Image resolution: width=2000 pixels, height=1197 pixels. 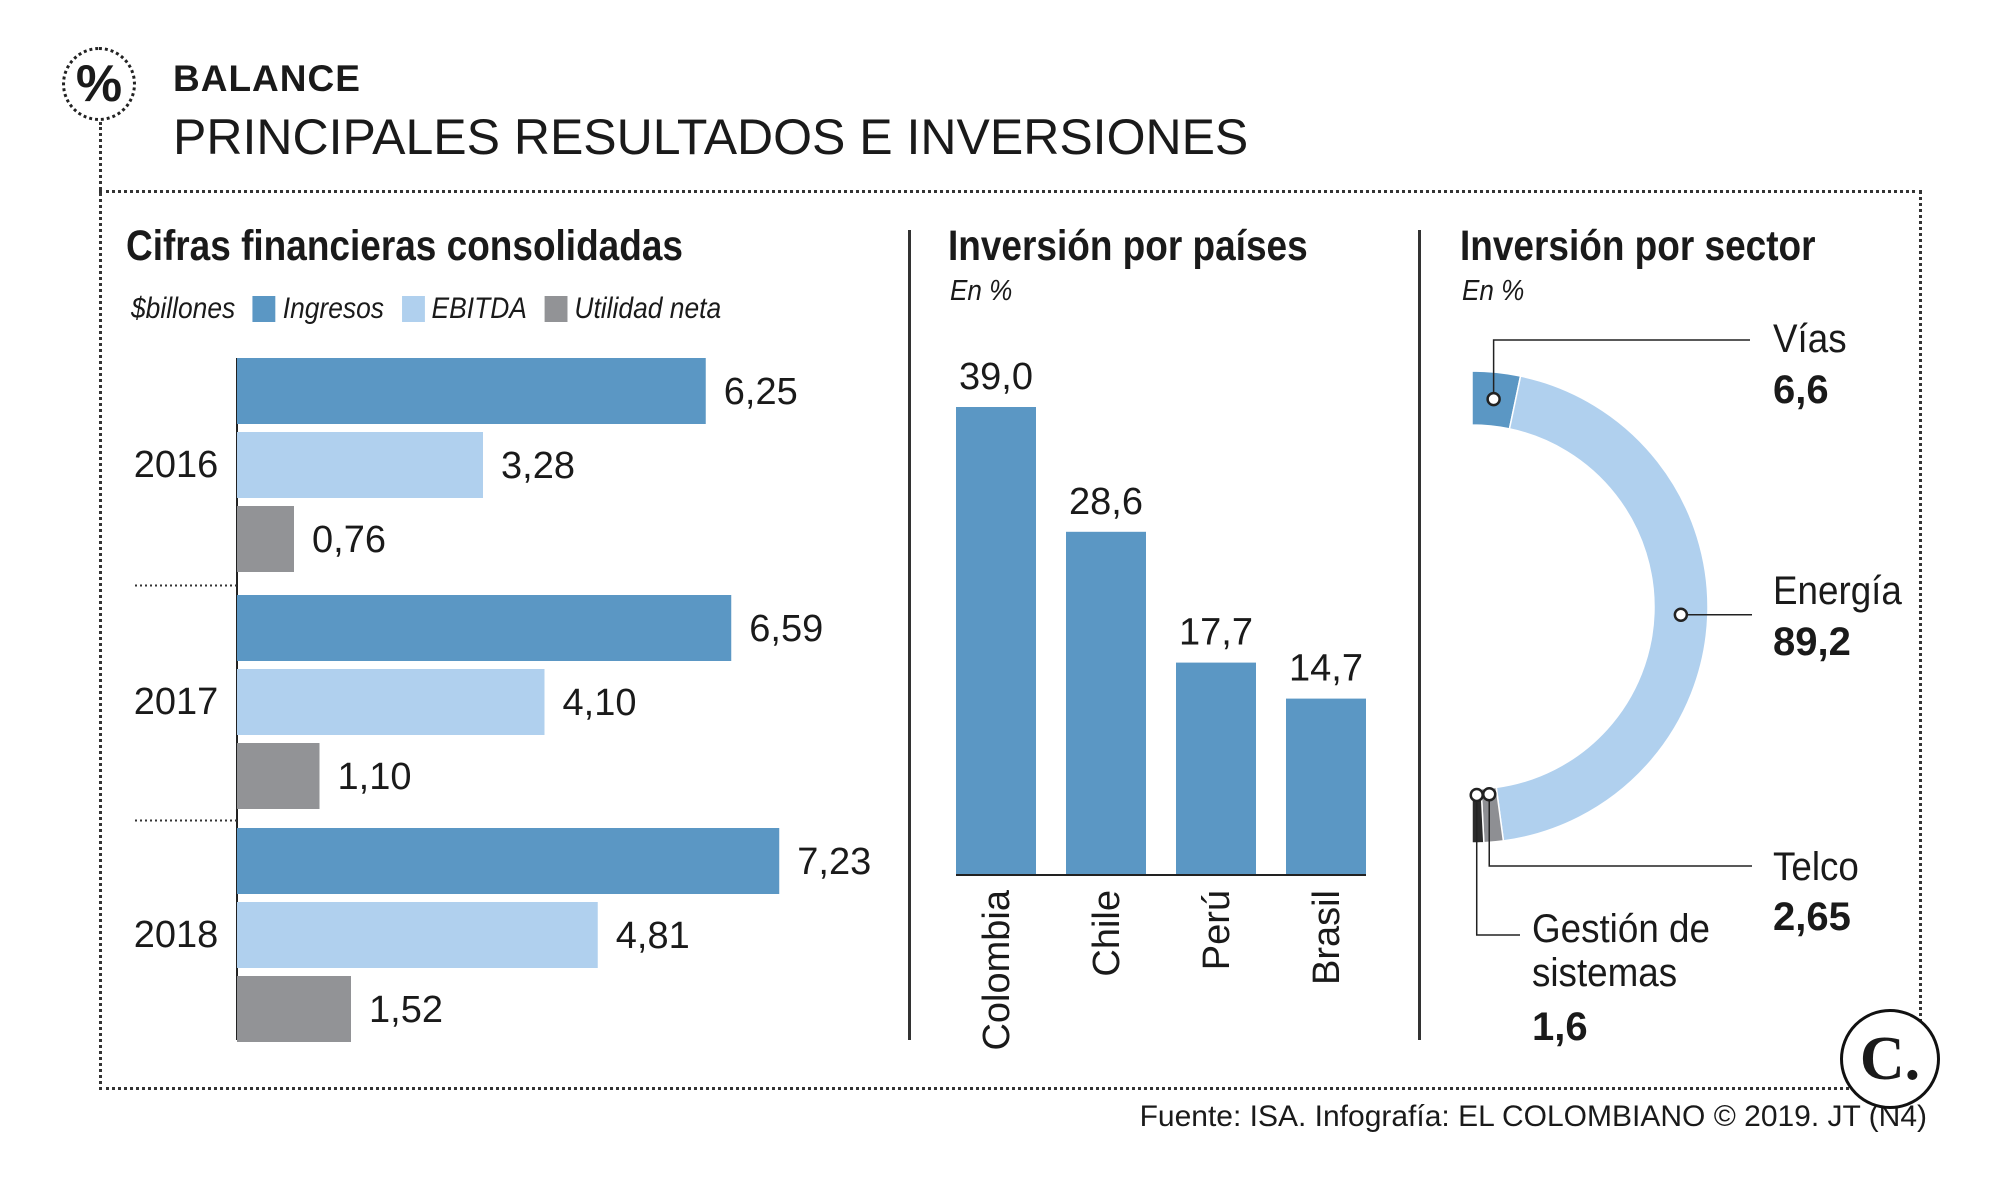 What do you see at coordinates (1890, 1059) in the screenshot?
I see `el-colombiano-logo: C.` at bounding box center [1890, 1059].